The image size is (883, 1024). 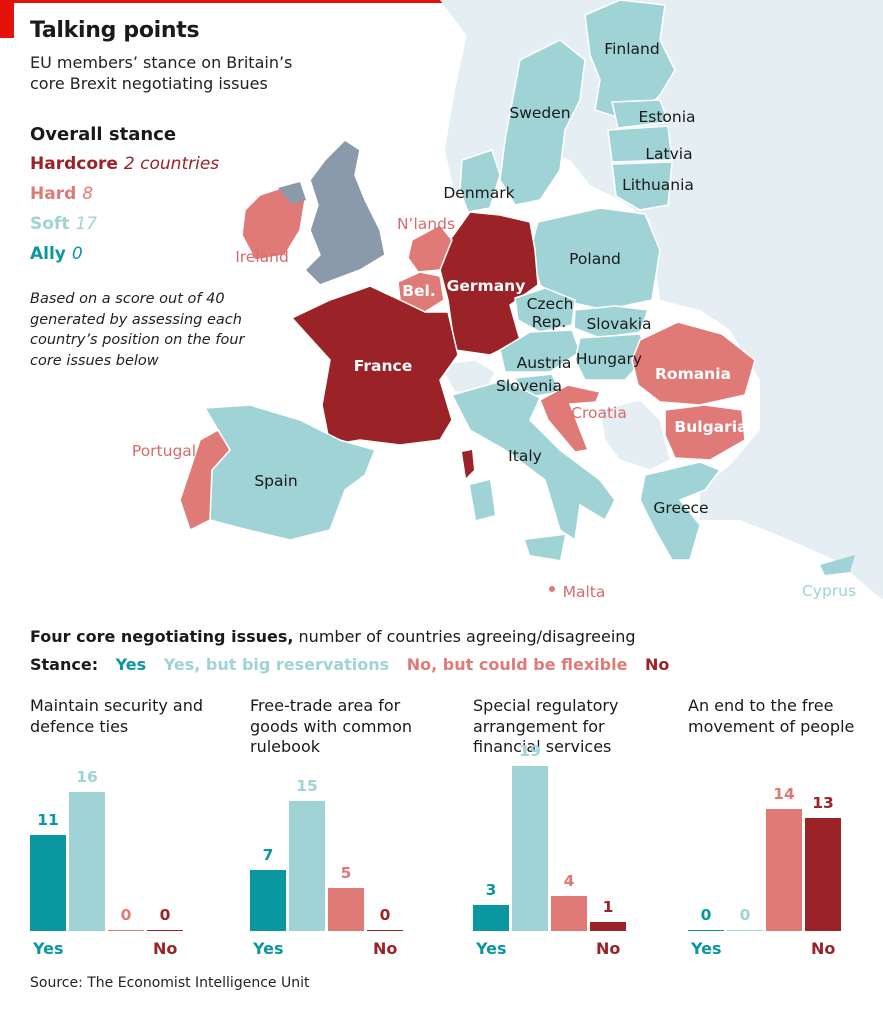 What do you see at coordinates (619, 324) in the screenshot?
I see `label-slovakia: Slovakia` at bounding box center [619, 324].